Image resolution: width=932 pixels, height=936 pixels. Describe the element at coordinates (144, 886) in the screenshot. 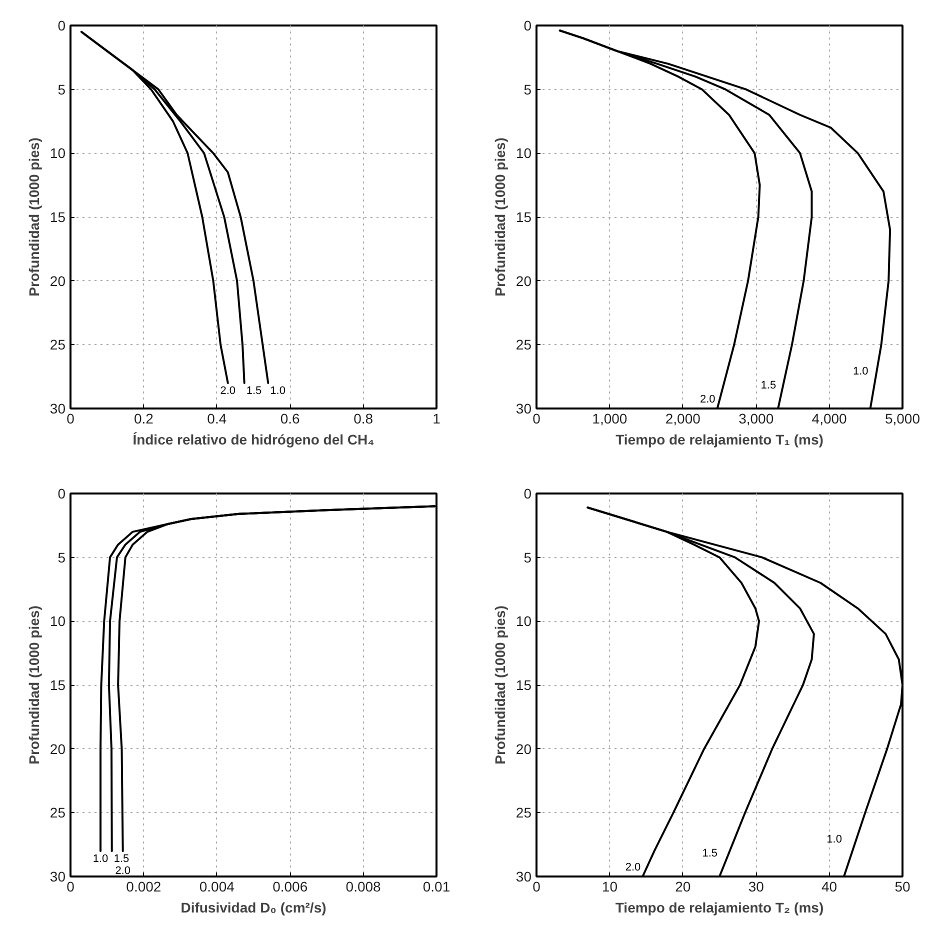

I see `x-tick-label: 0.002` at that location.